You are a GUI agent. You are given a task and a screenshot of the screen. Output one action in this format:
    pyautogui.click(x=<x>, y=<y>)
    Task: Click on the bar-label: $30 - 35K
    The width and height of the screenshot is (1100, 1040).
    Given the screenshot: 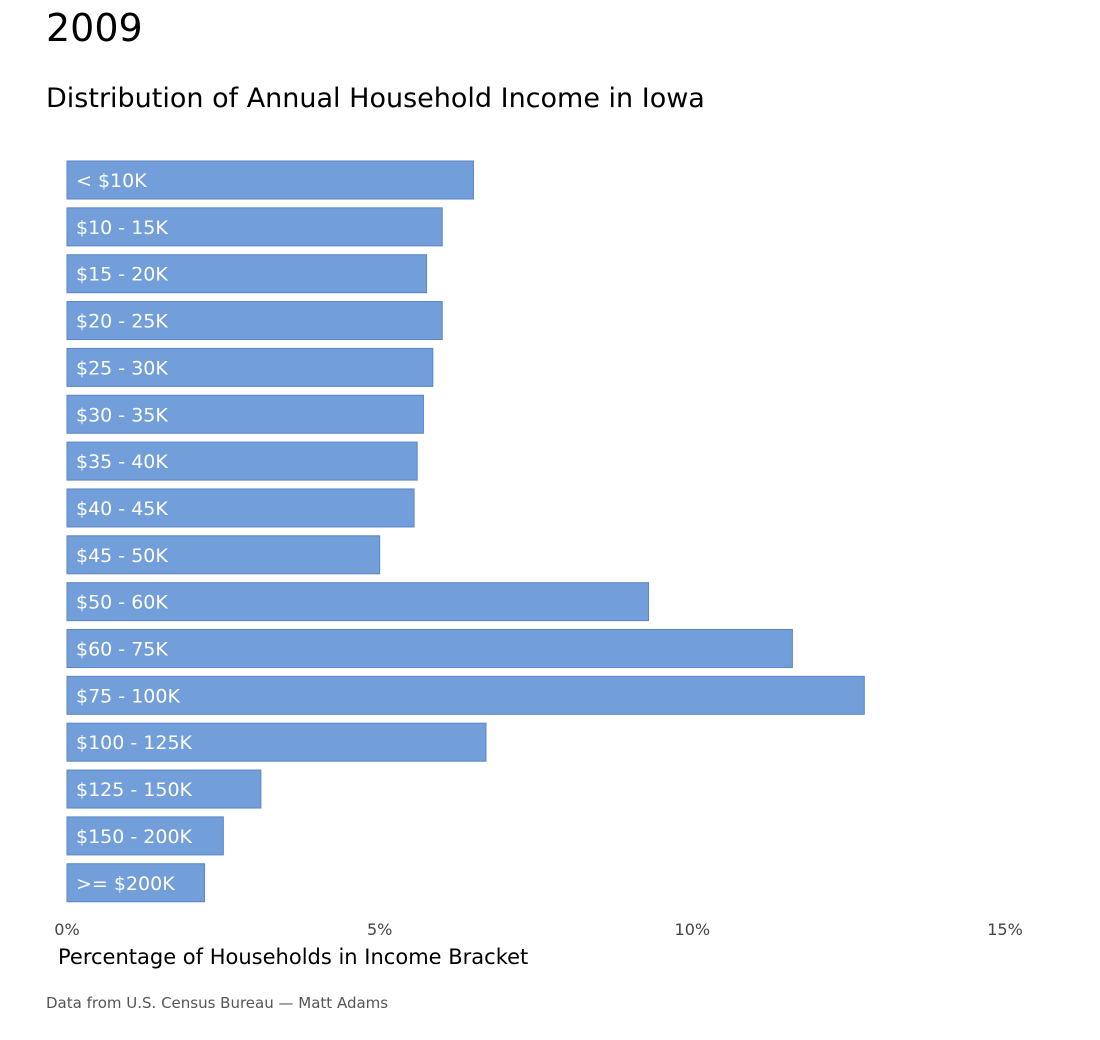 What is the action you would take?
    pyautogui.click(x=122, y=415)
    